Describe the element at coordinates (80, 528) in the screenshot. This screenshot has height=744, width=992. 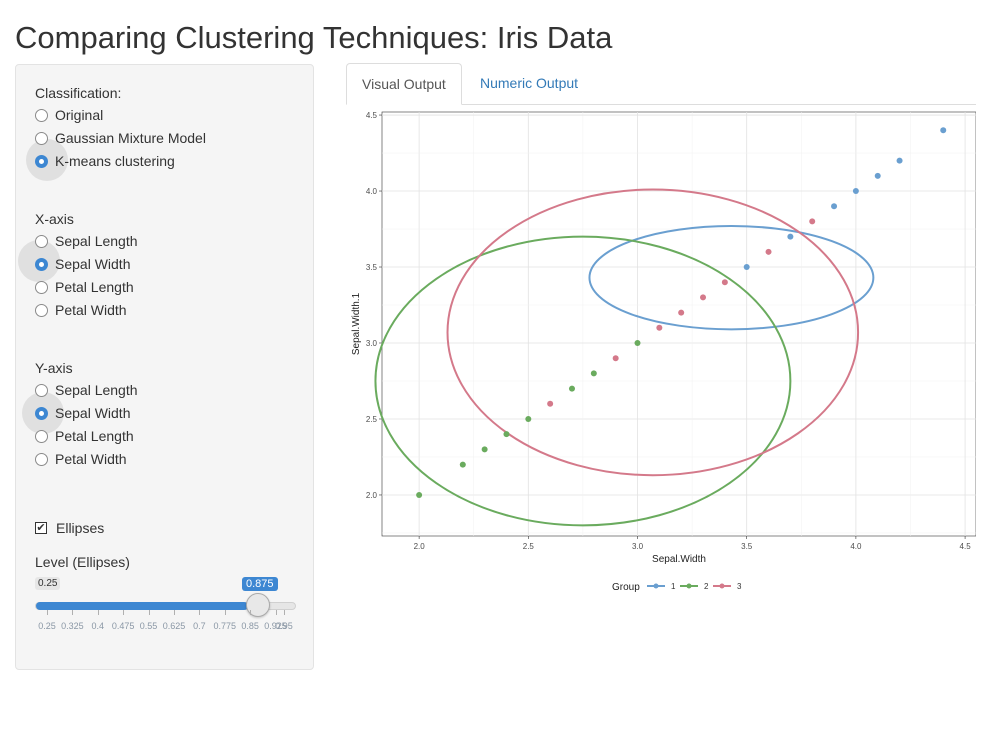
I see `ellipses-label: Ellipses` at that location.